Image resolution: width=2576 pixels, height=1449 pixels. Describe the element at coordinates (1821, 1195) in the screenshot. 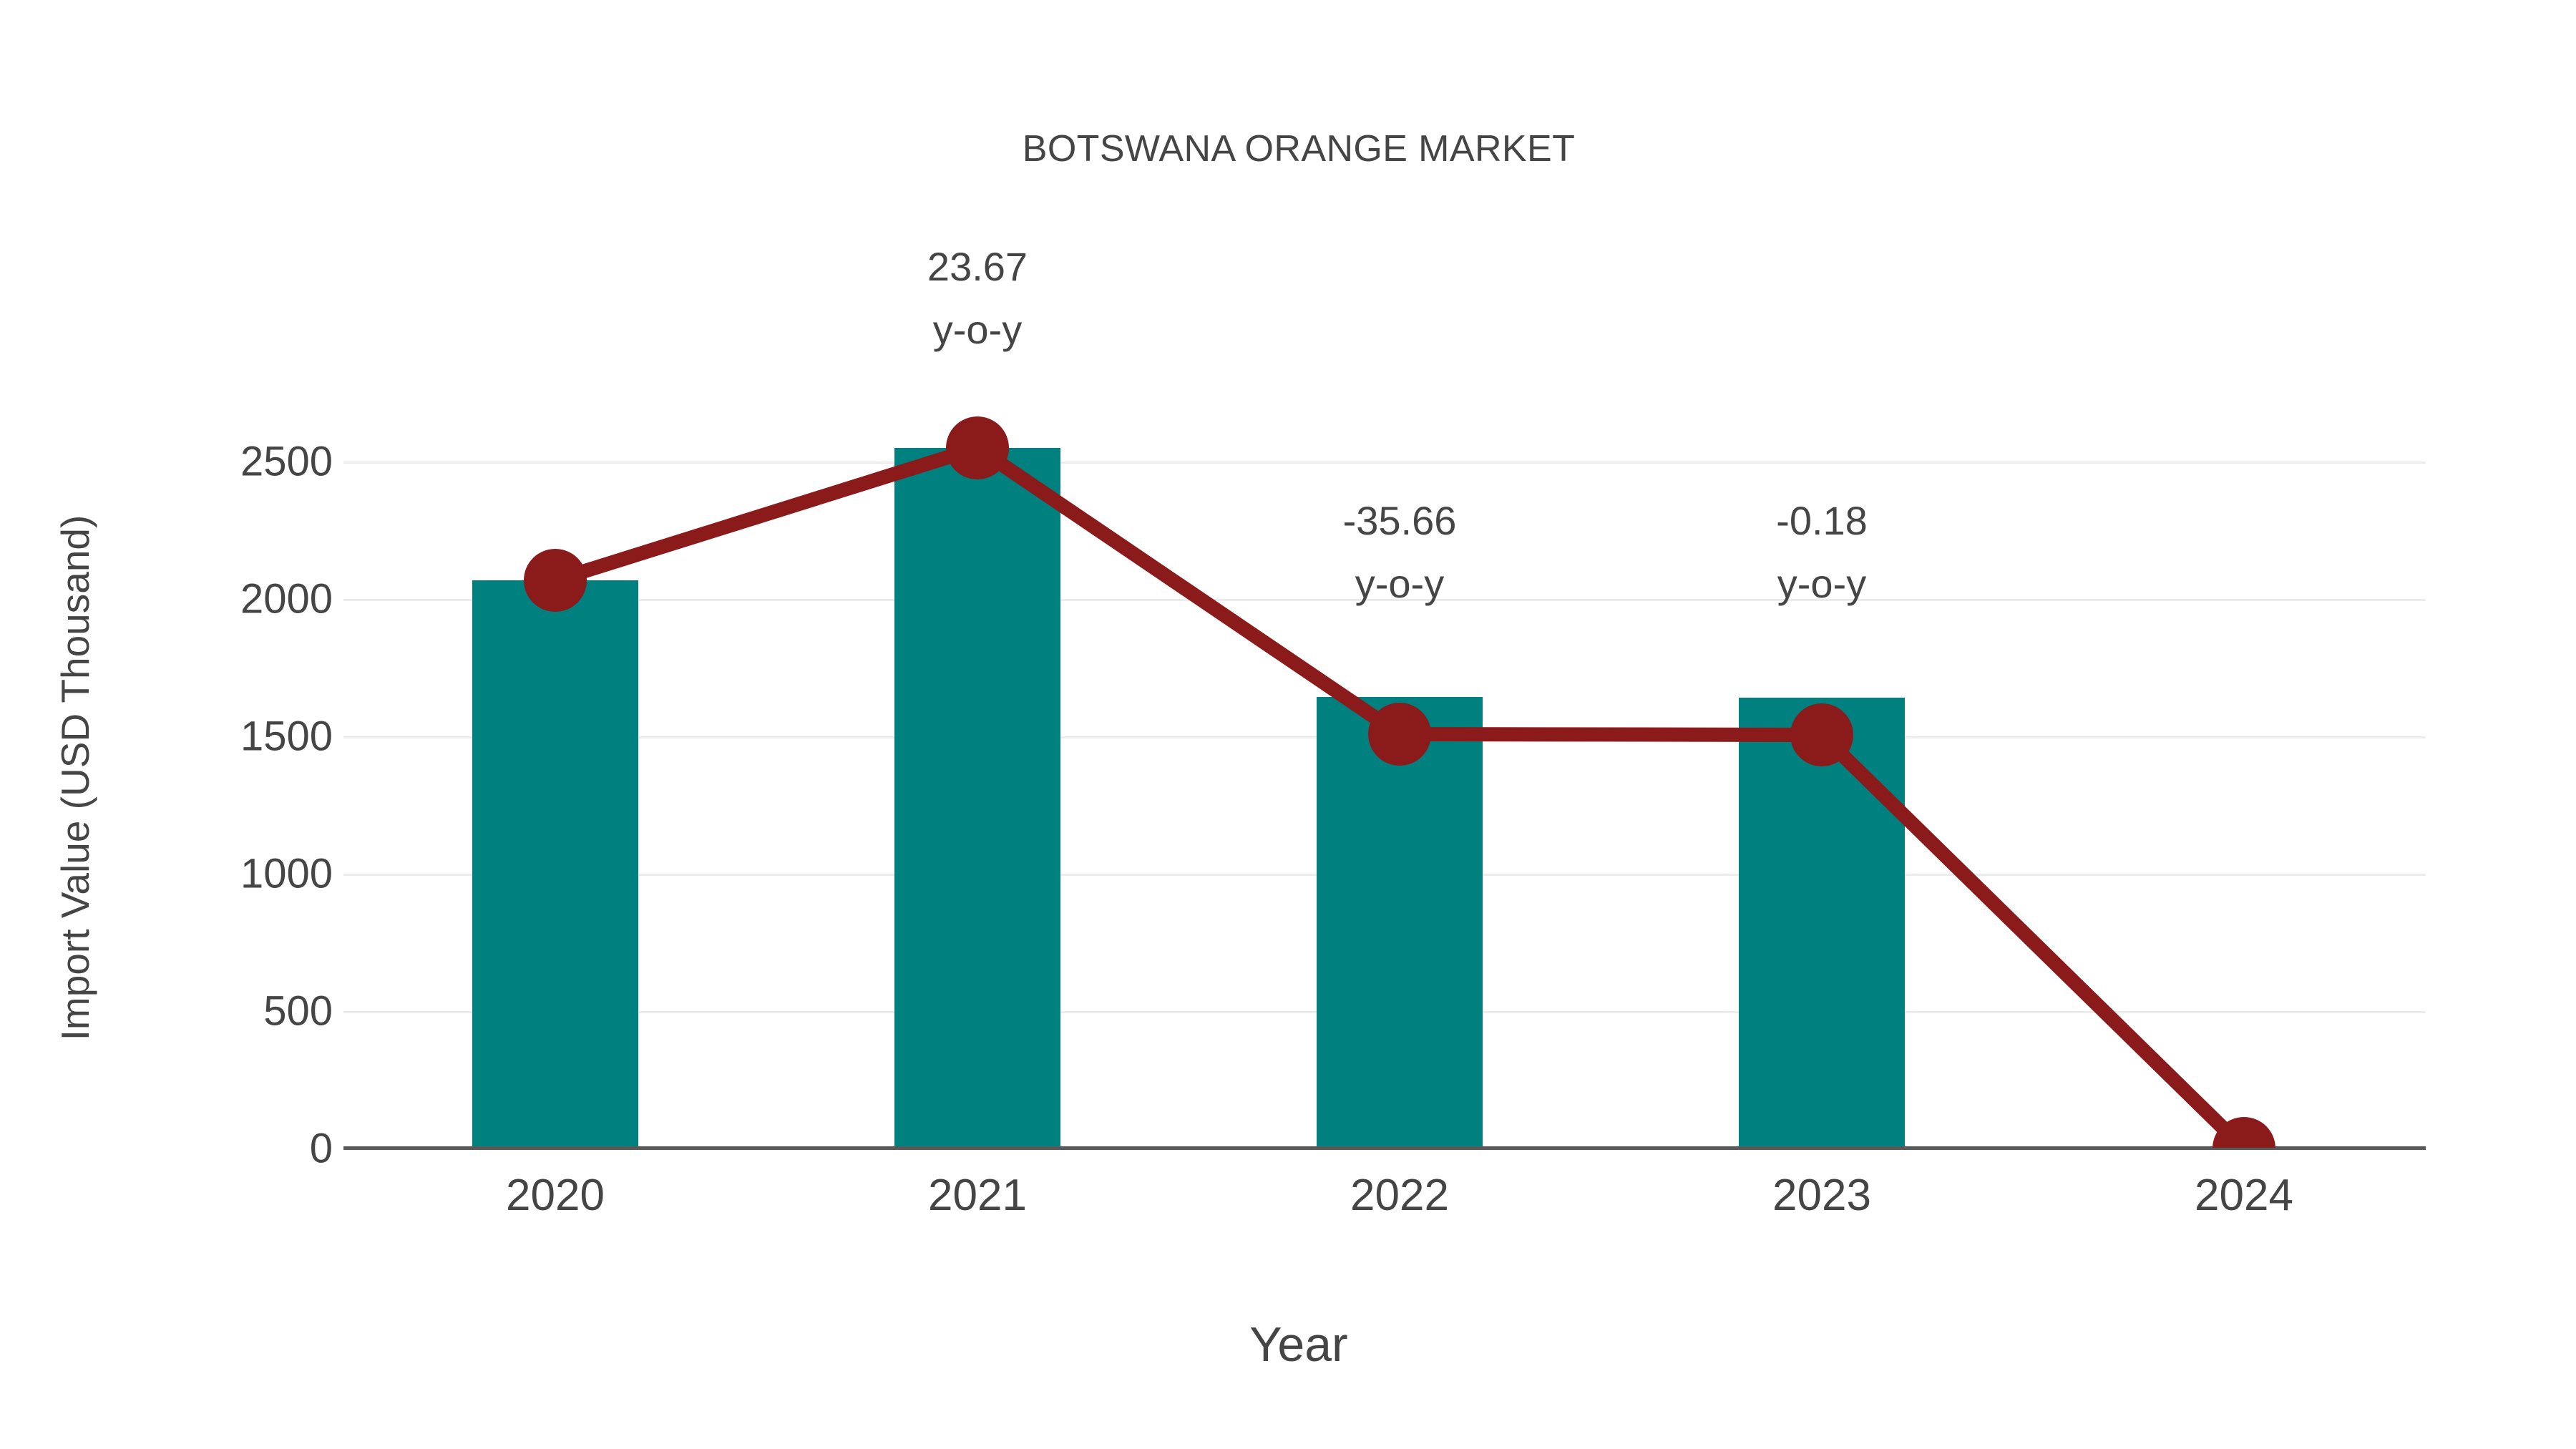

I see `x-tick-2023: 2023` at that location.